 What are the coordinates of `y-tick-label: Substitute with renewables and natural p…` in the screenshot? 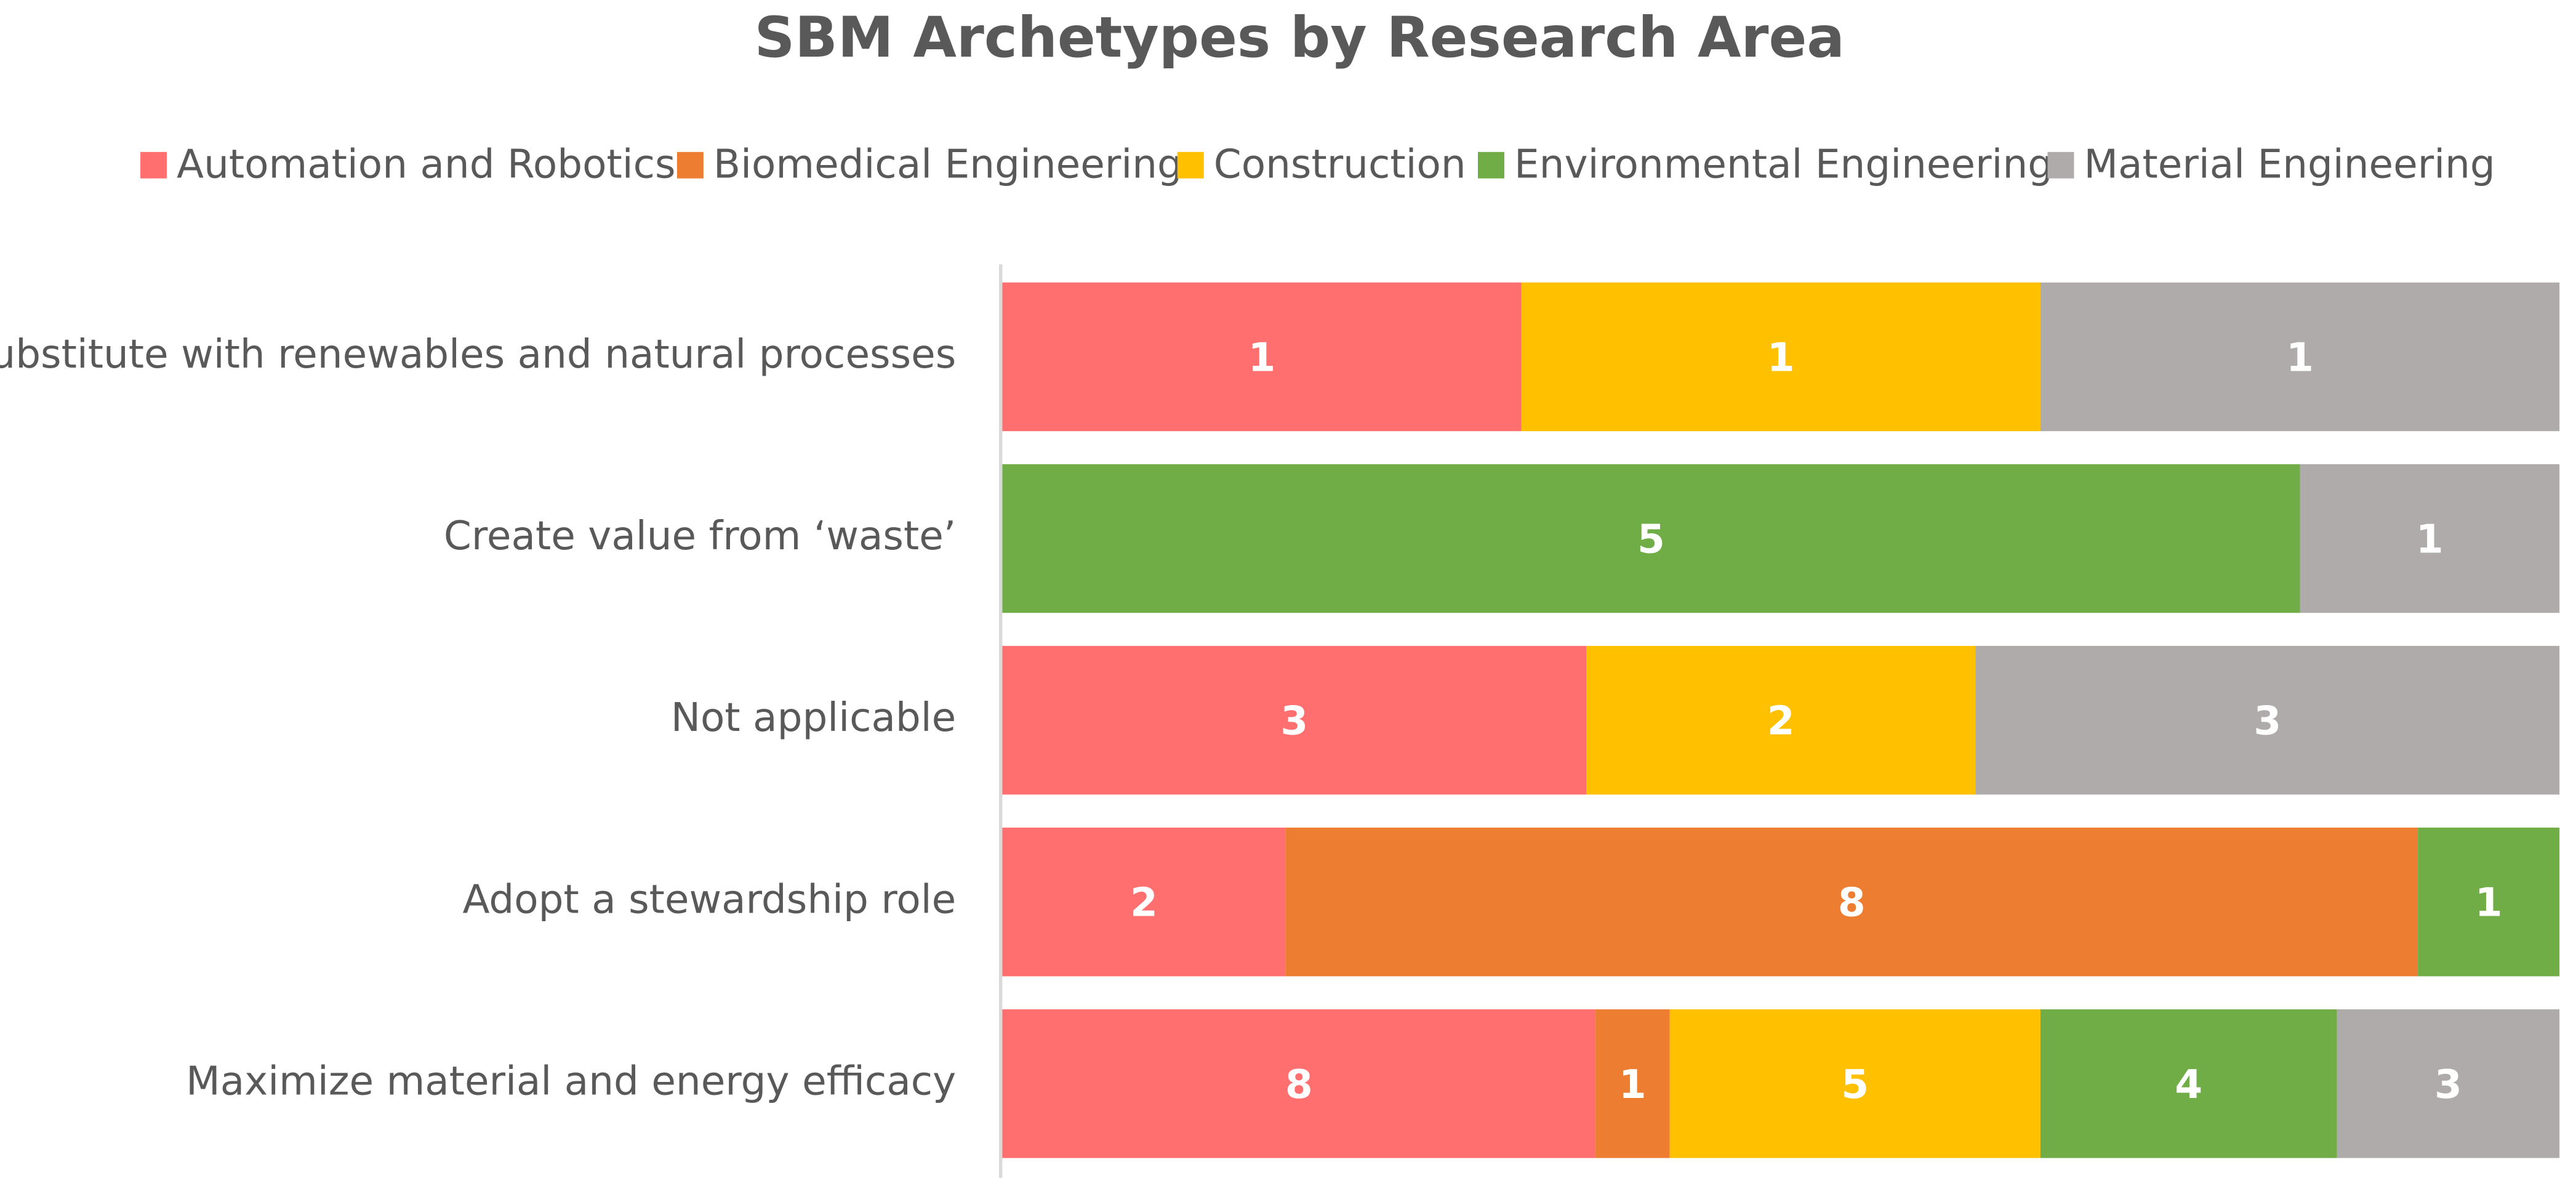 It's located at (478, 354).